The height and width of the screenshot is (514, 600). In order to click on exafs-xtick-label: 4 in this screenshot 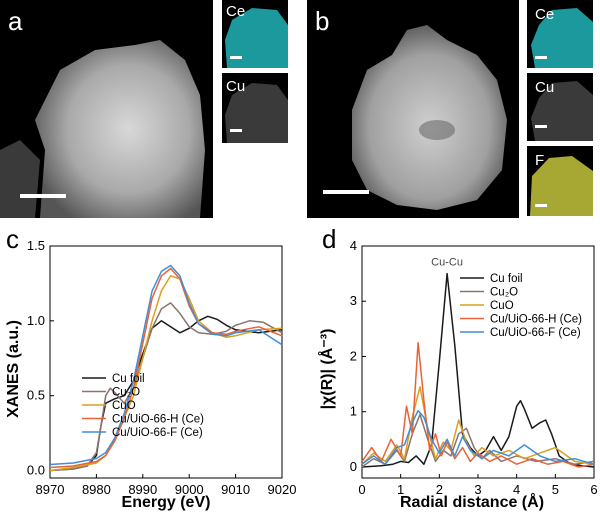, I will do `click(516, 489)`.